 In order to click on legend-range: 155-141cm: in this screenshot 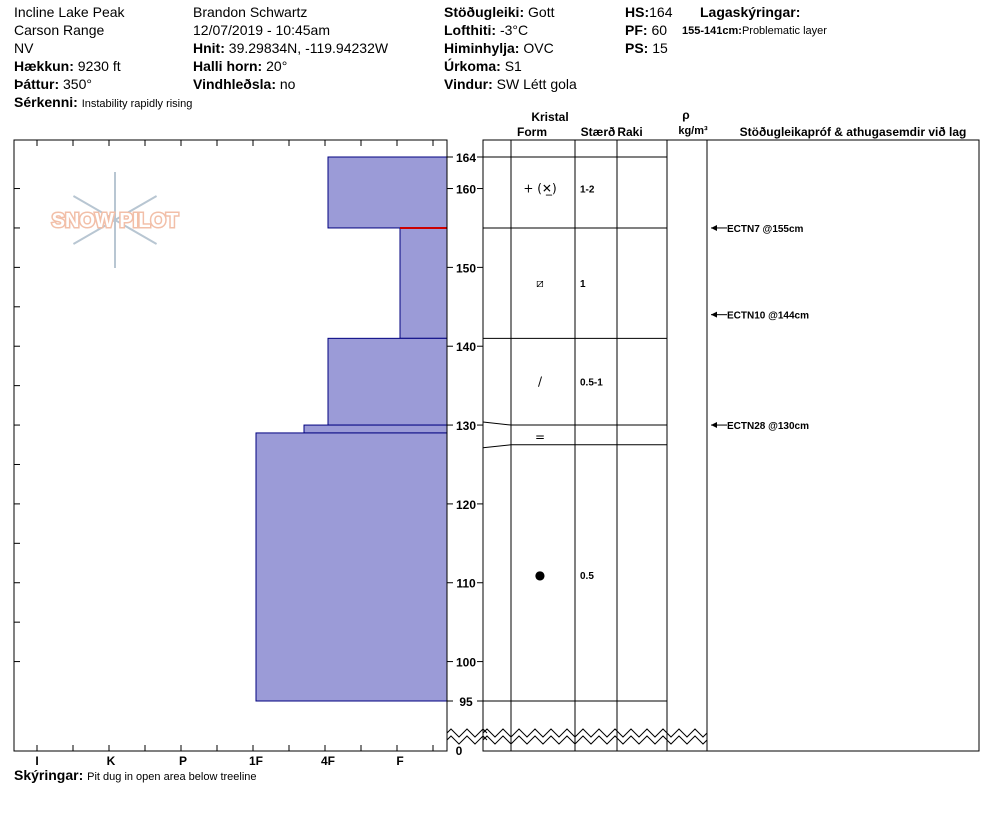, I will do `click(712, 31)`.